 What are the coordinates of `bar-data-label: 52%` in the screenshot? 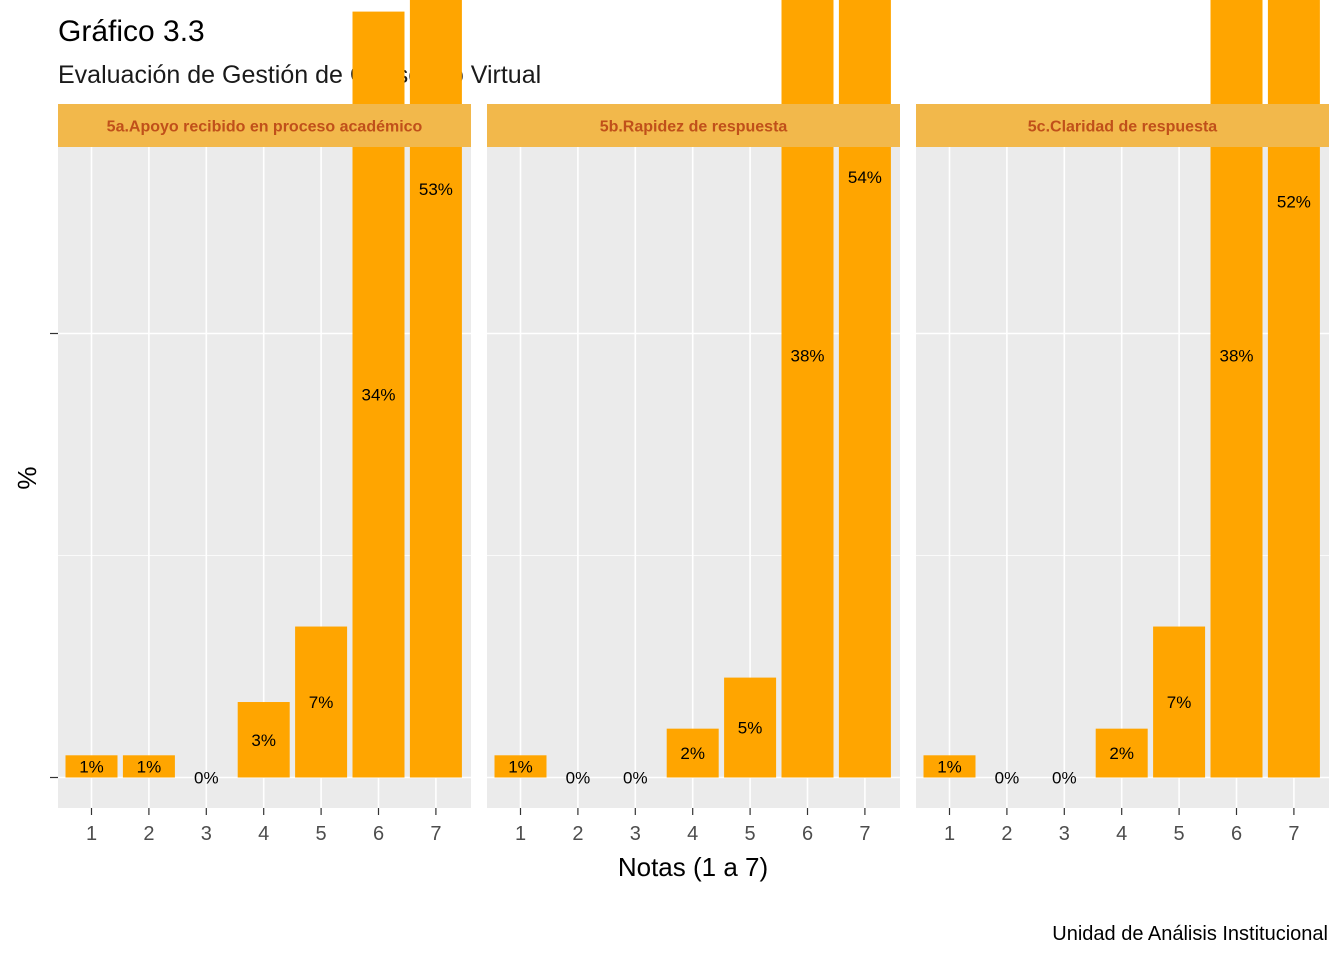 It's located at (1294, 201).